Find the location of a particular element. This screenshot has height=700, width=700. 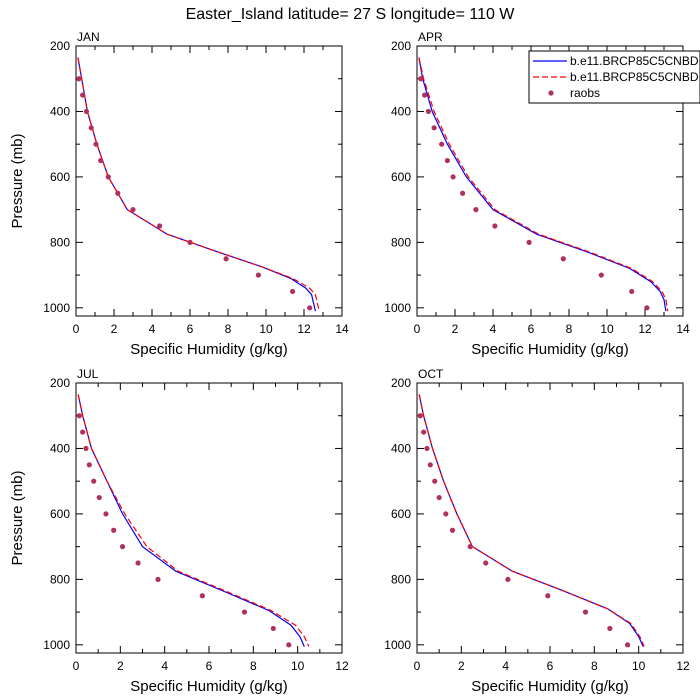

legend-label: raobs is located at coordinates (585, 93).